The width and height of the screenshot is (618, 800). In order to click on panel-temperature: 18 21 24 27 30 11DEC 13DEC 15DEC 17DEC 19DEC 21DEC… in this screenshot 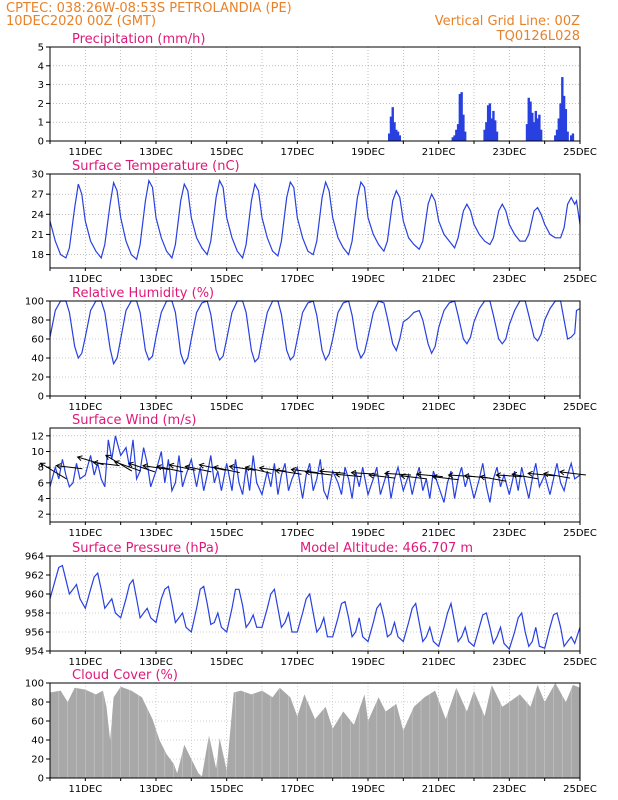, I will do `click(314, 222)`.